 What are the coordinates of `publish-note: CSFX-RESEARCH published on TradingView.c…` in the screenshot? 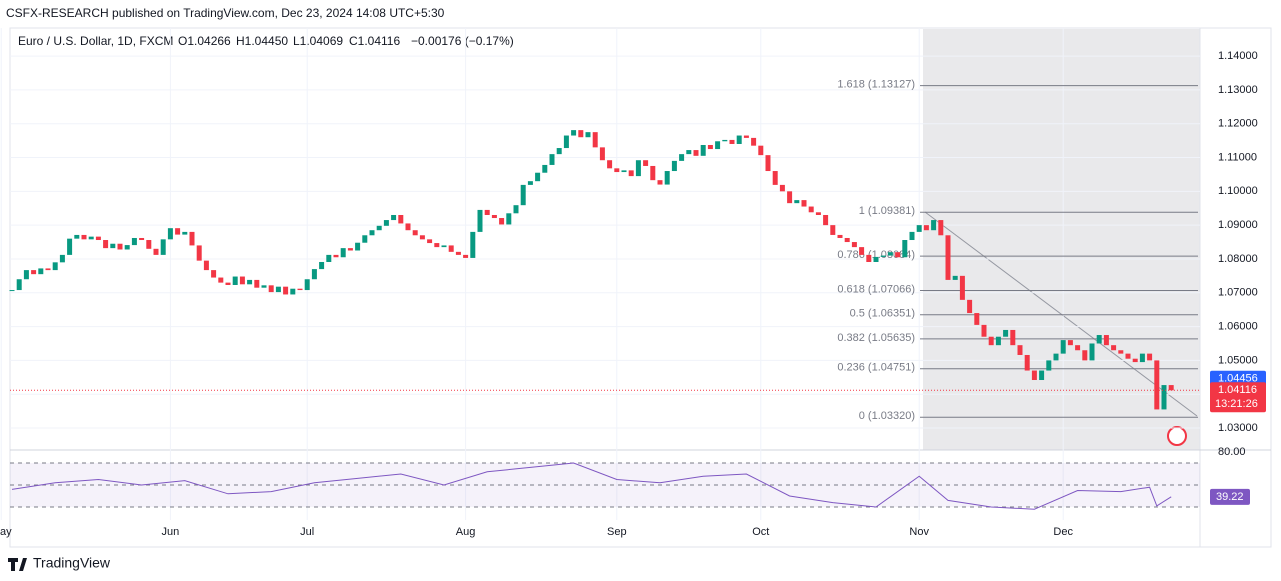 It's located at (225, 13).